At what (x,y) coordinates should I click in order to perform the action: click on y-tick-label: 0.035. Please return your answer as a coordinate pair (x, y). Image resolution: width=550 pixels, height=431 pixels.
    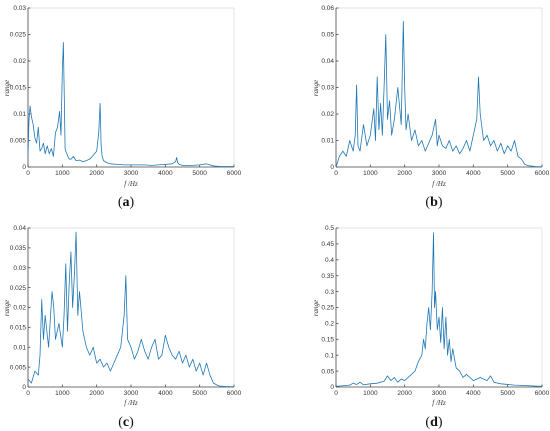
    Looking at the image, I should click on (18, 248).